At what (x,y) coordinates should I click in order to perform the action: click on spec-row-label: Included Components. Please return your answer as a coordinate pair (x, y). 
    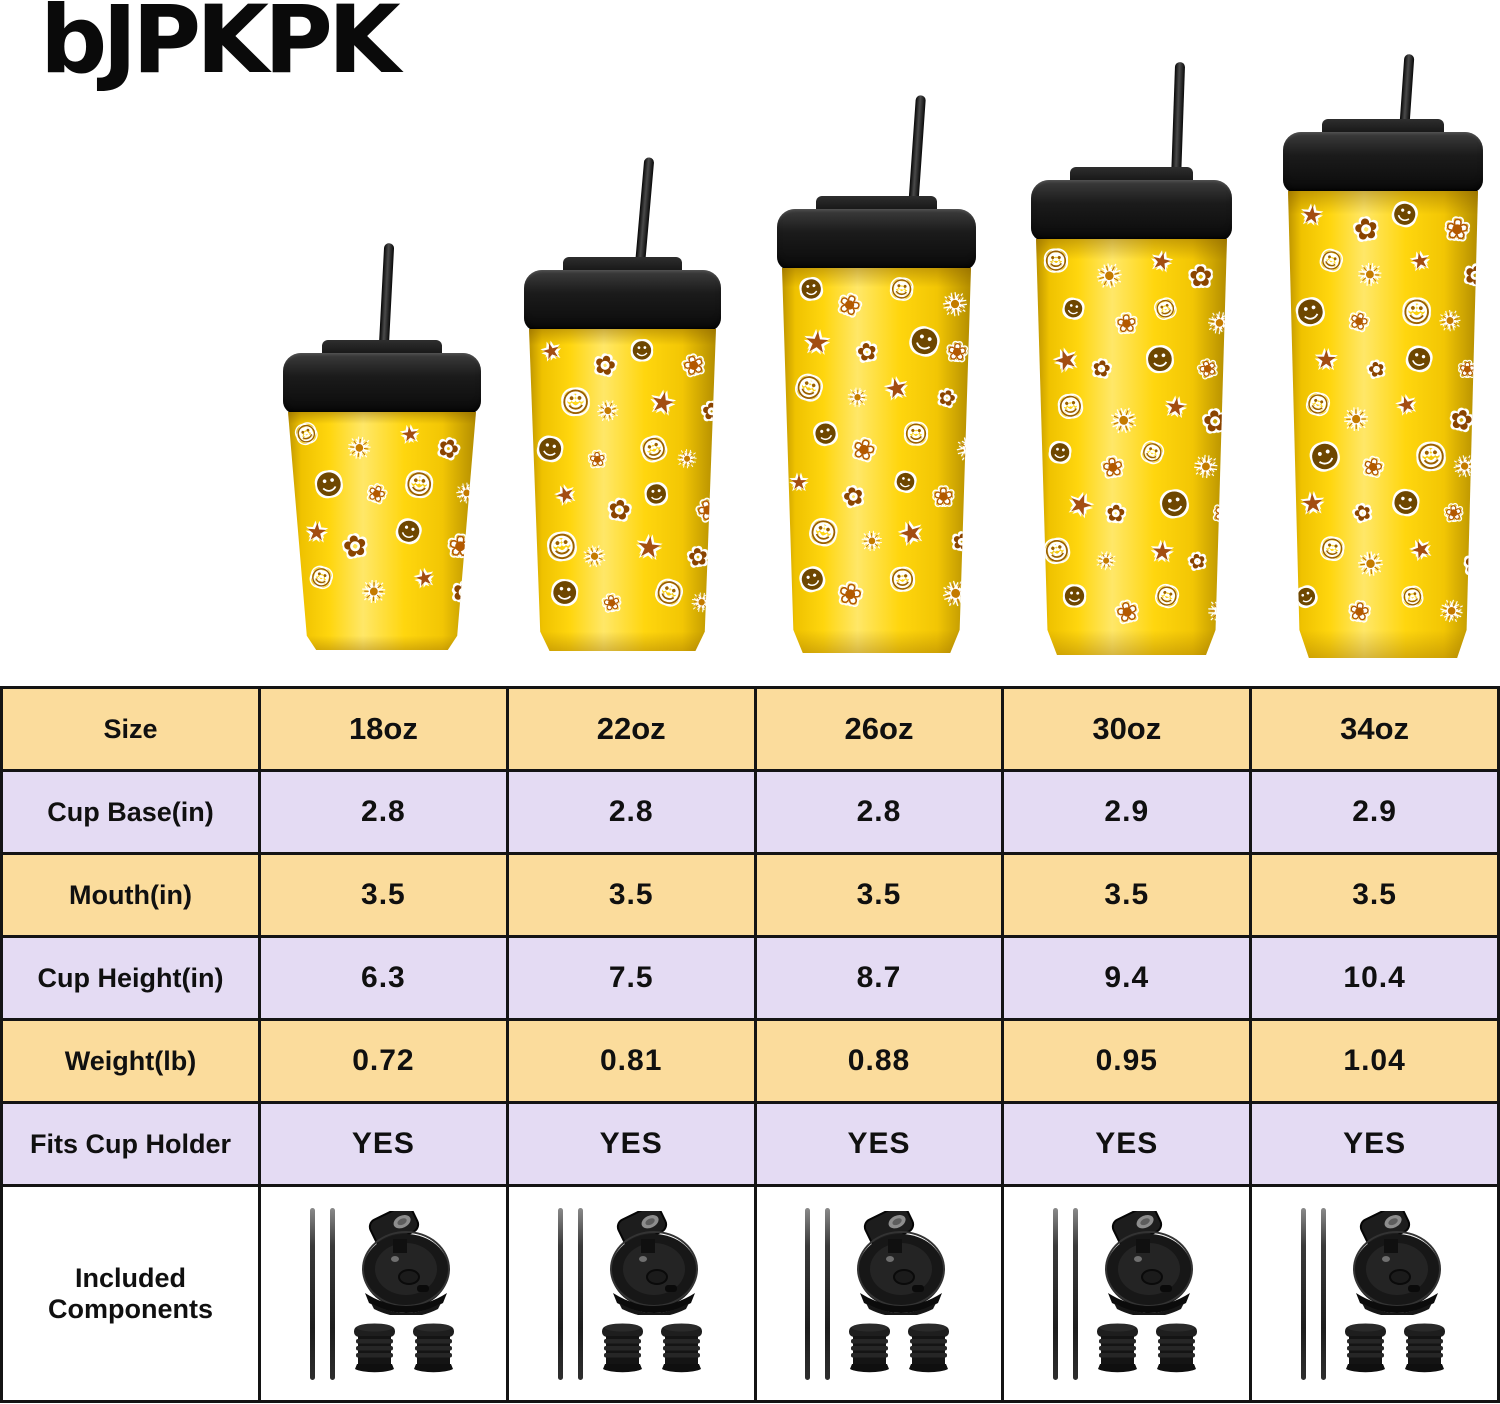
    Looking at the image, I should click on (130, 1293).